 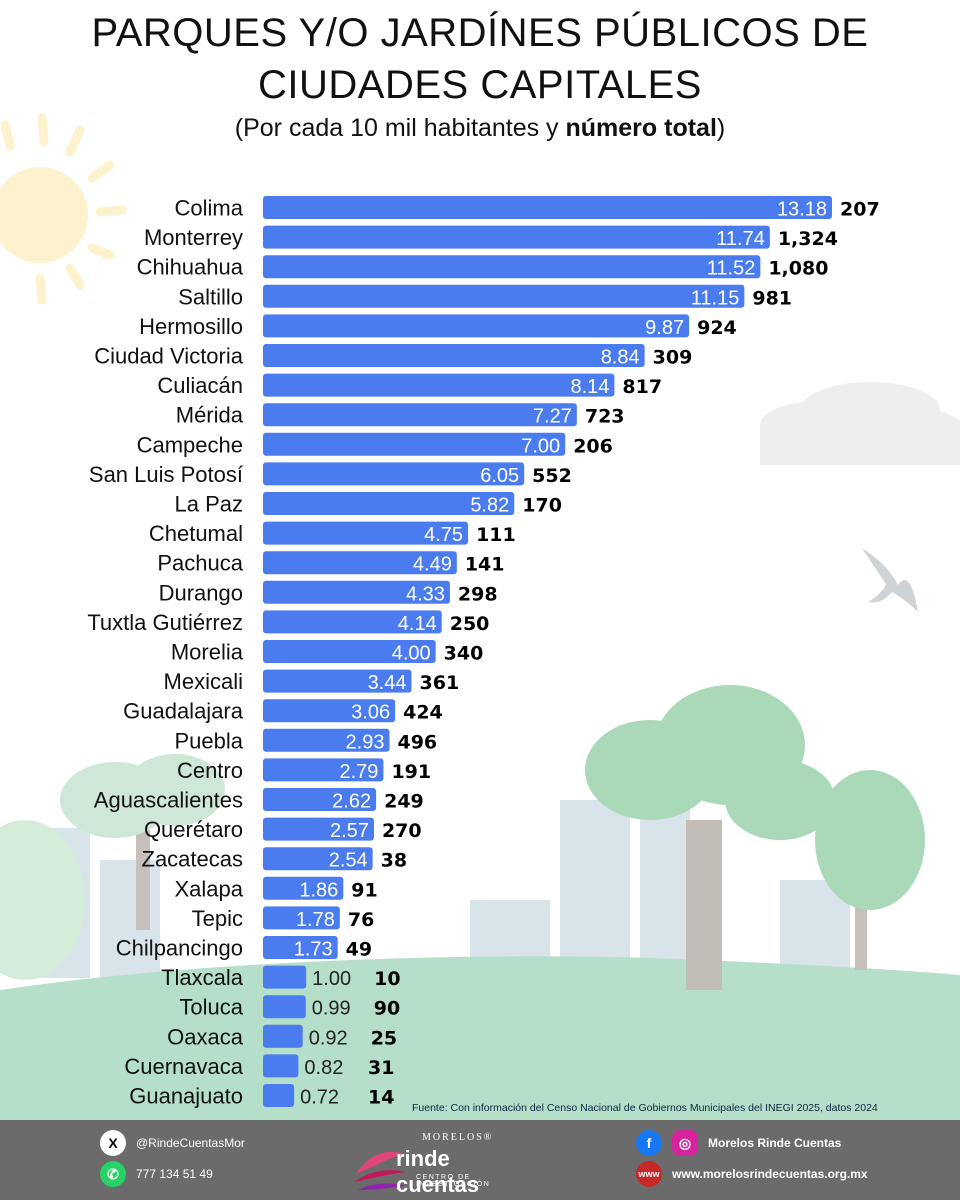 What do you see at coordinates (380, 1170) in the screenshot?
I see `logo-mark-icon` at bounding box center [380, 1170].